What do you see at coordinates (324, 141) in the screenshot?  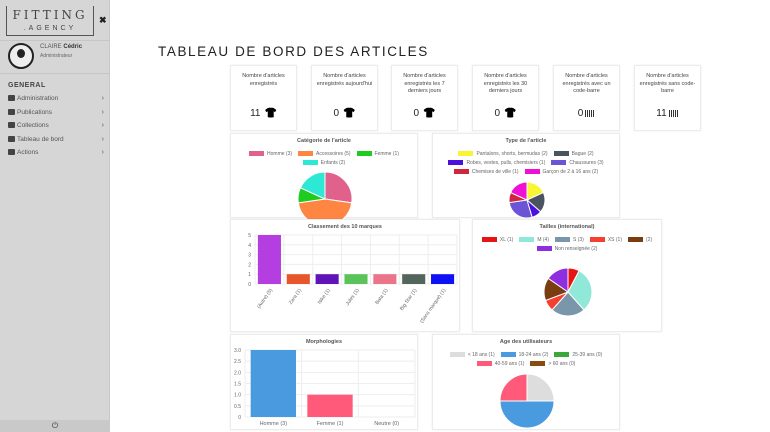 I see `chart-title: Catégorie de l'article` at bounding box center [324, 141].